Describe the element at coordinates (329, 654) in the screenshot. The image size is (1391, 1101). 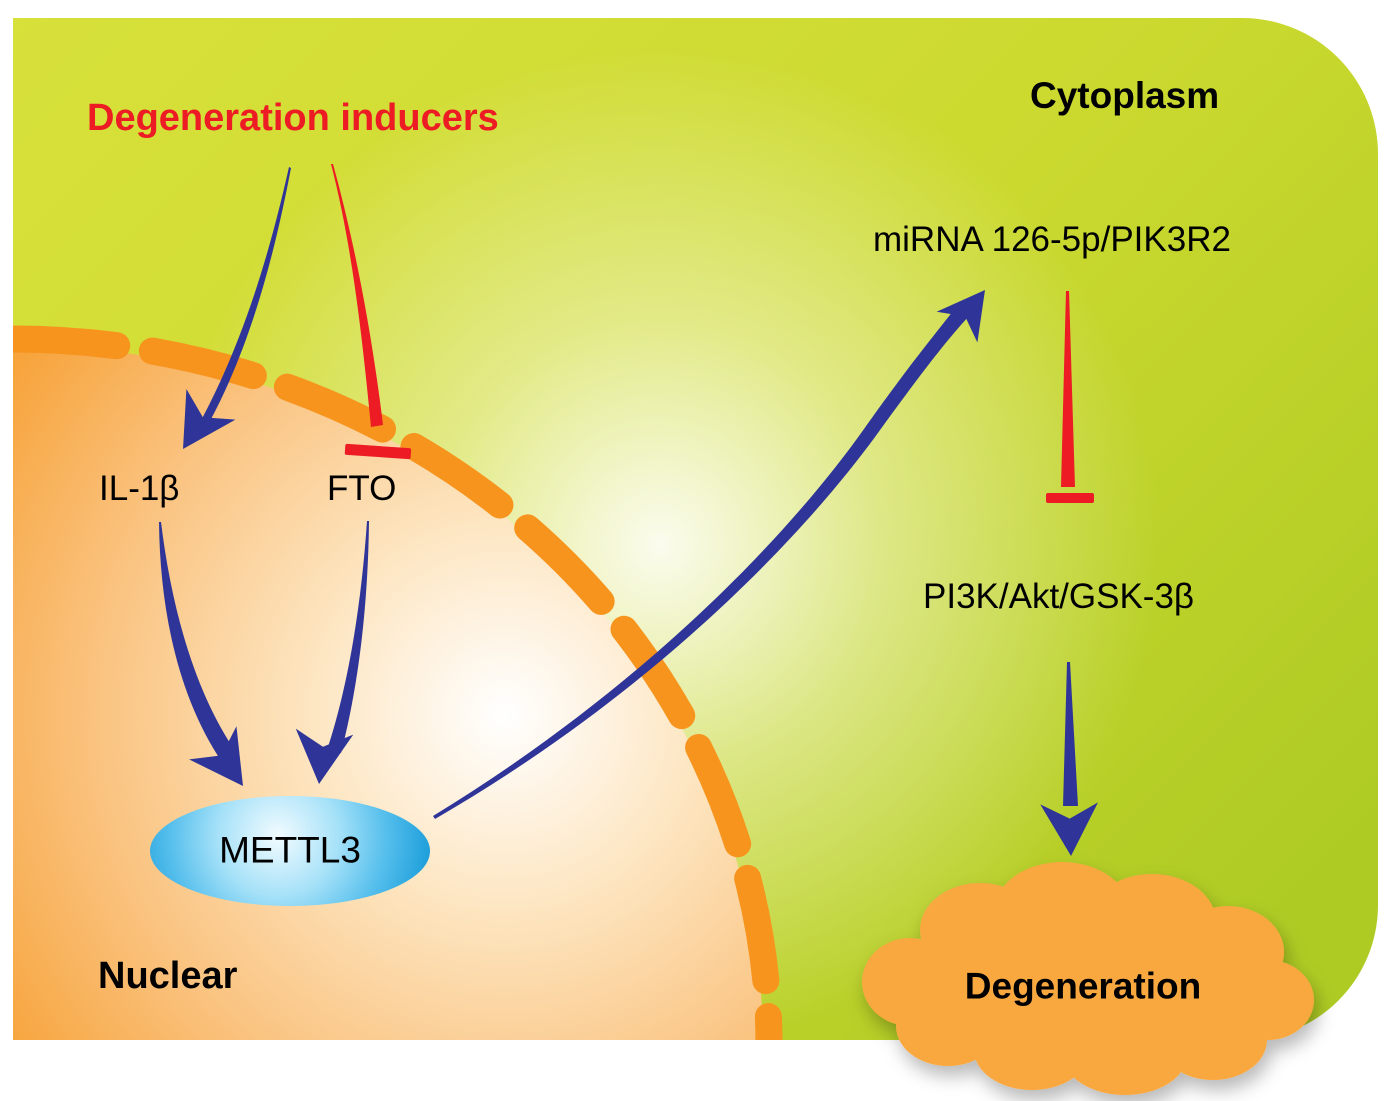
I see `arrow-fto-to-mettl3` at that location.